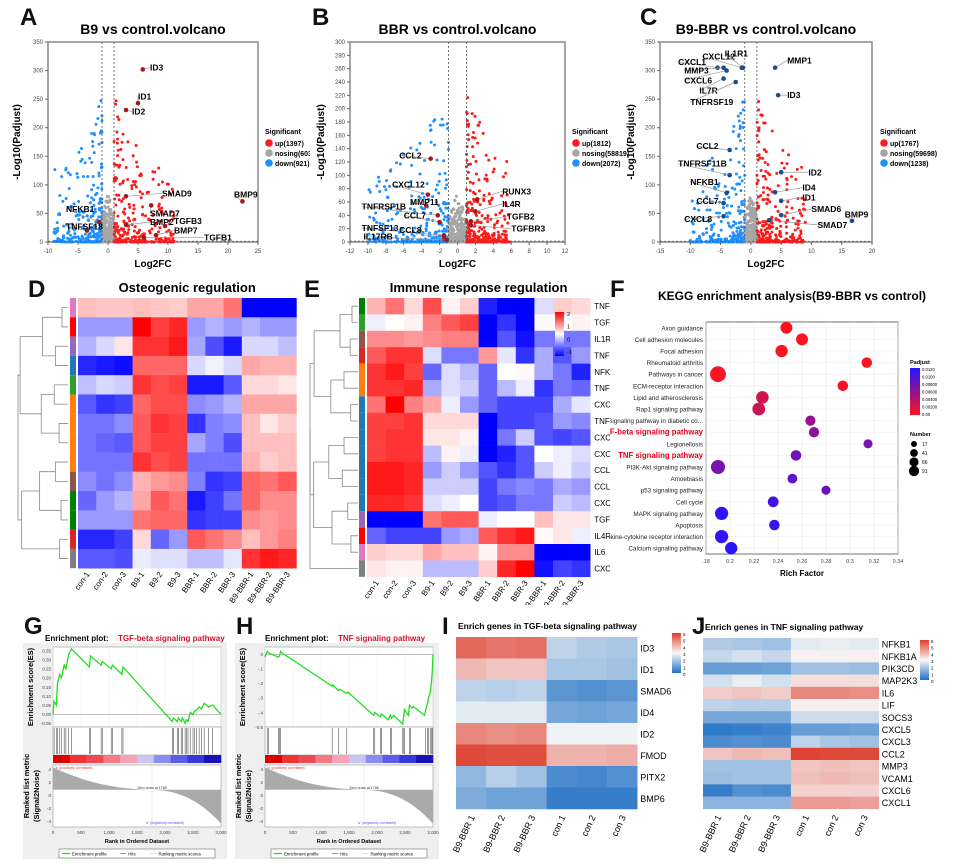 This screenshot has height=864, width=955. What do you see at coordinates (600, 552) in the screenshot?
I see `row-label: IL6` at bounding box center [600, 552].